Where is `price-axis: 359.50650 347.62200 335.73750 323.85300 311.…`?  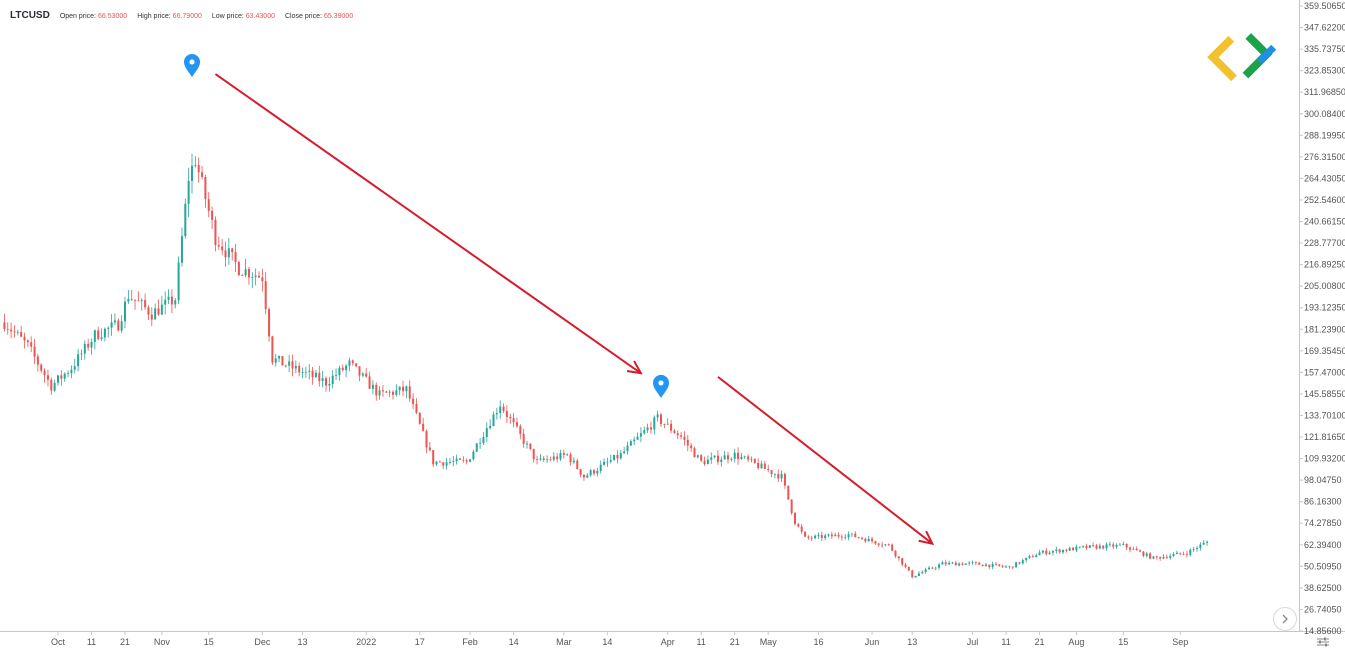
price-axis: 359.50650 347.62200 335.73750 323.85300 311.… is located at coordinates (1322, 318).